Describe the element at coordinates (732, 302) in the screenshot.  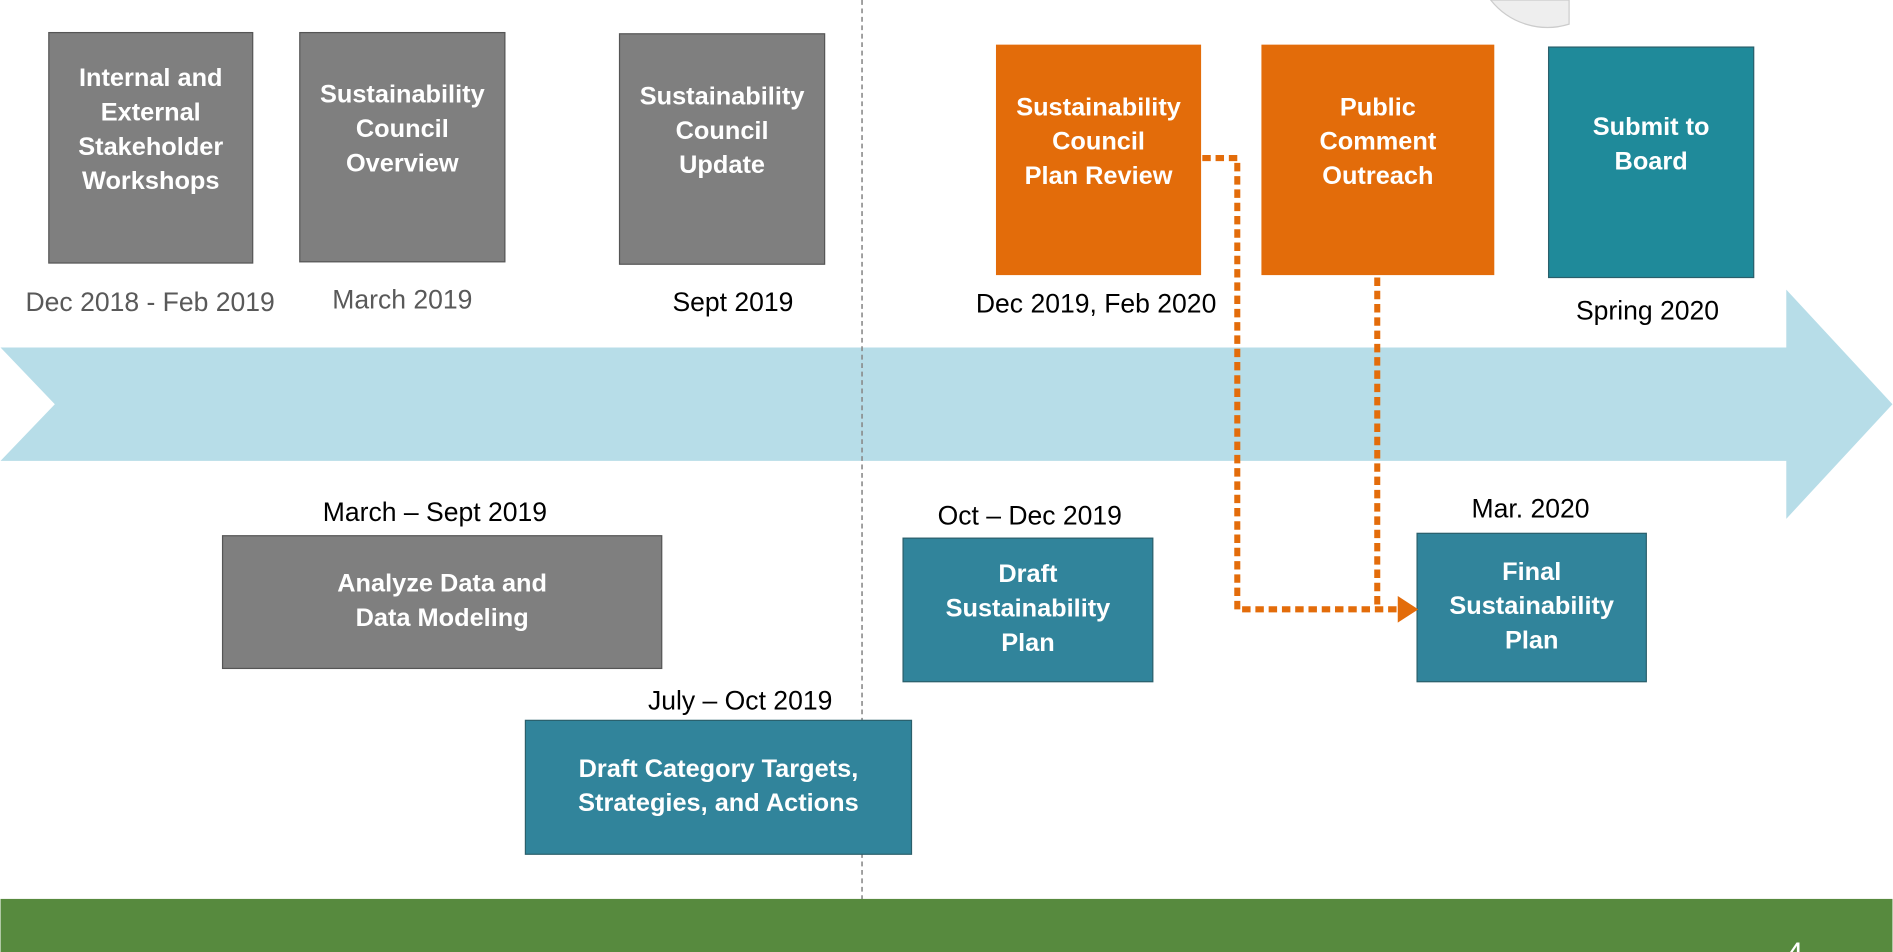
I see `milestone-date: Sept 2019` at that location.